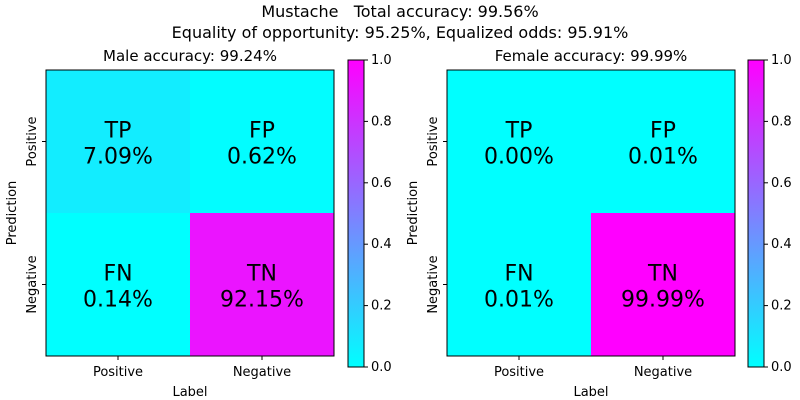 The height and width of the screenshot is (400, 800). Describe the element at coordinates (518, 274) in the screenshot. I see `female-cell-fn-label: FN` at that location.